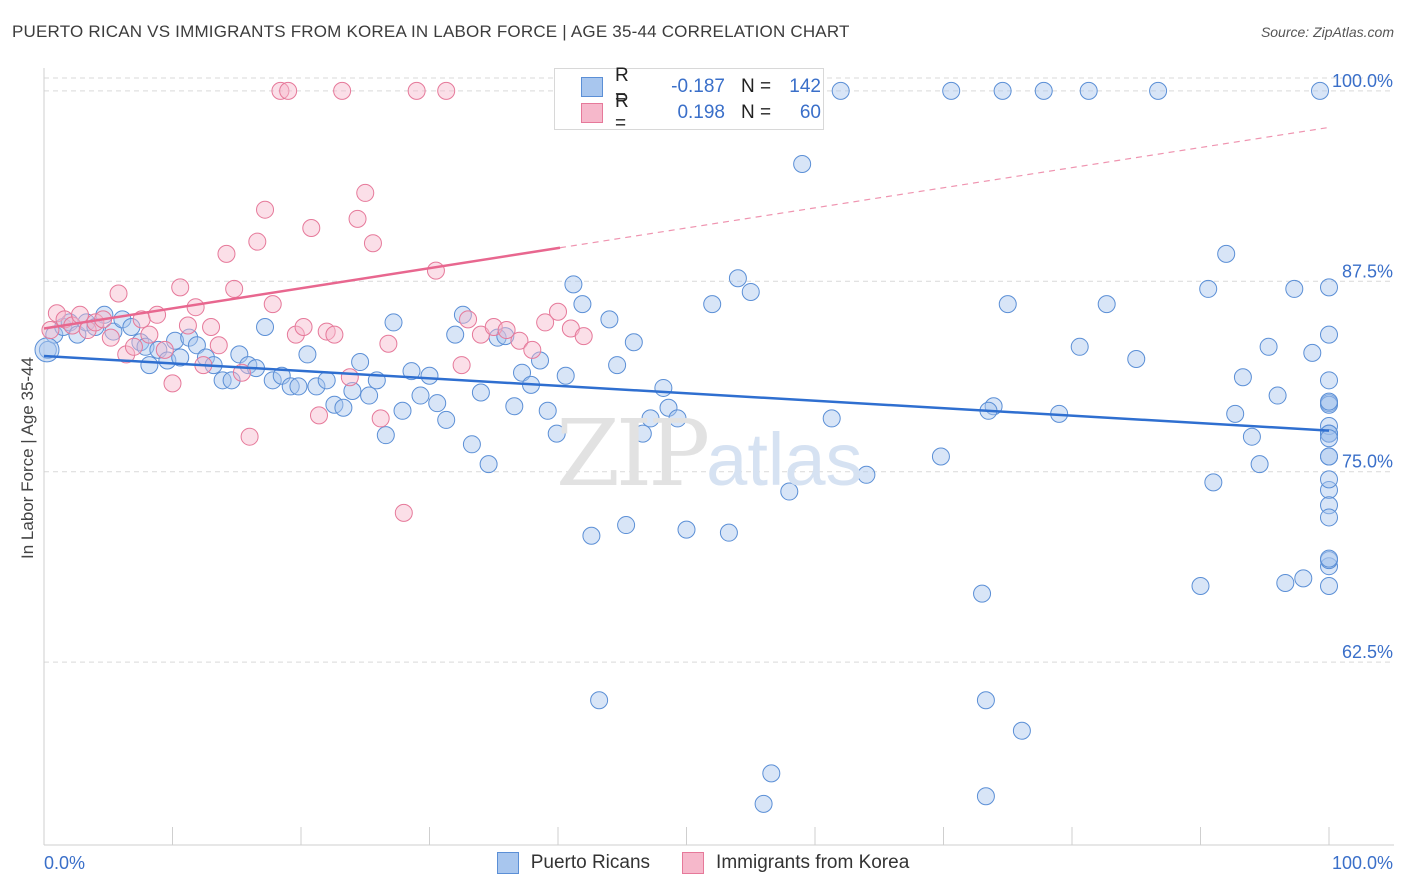  What do you see at coordinates (805, 86) in the screenshot?
I see `n-value: 142` at bounding box center [805, 86].